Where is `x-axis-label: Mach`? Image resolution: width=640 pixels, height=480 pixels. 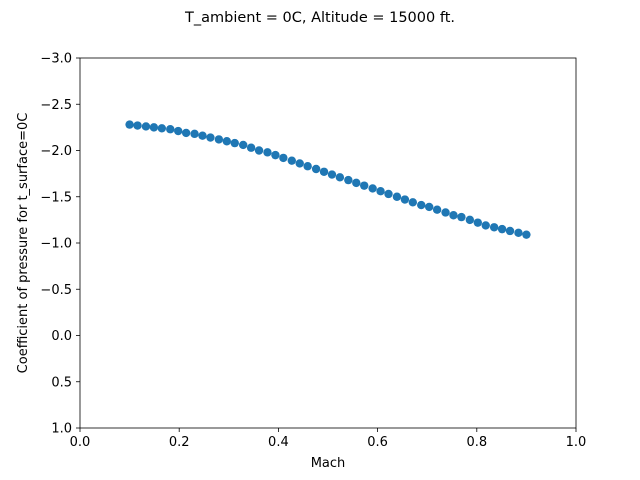
x-axis-label: Mach is located at coordinates (328, 463).